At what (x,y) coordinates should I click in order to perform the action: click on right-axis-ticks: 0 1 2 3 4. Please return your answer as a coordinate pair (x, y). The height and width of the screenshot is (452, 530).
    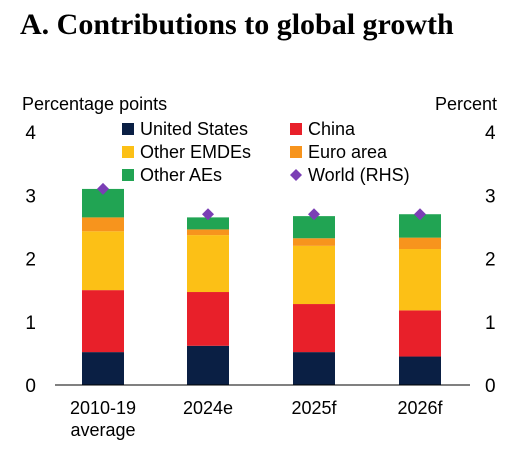
    Looking at the image, I should click on (490, 260).